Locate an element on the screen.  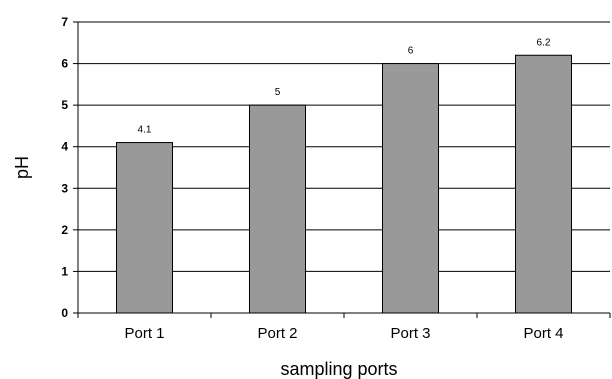
data-label: 5 is located at coordinates (278, 92).